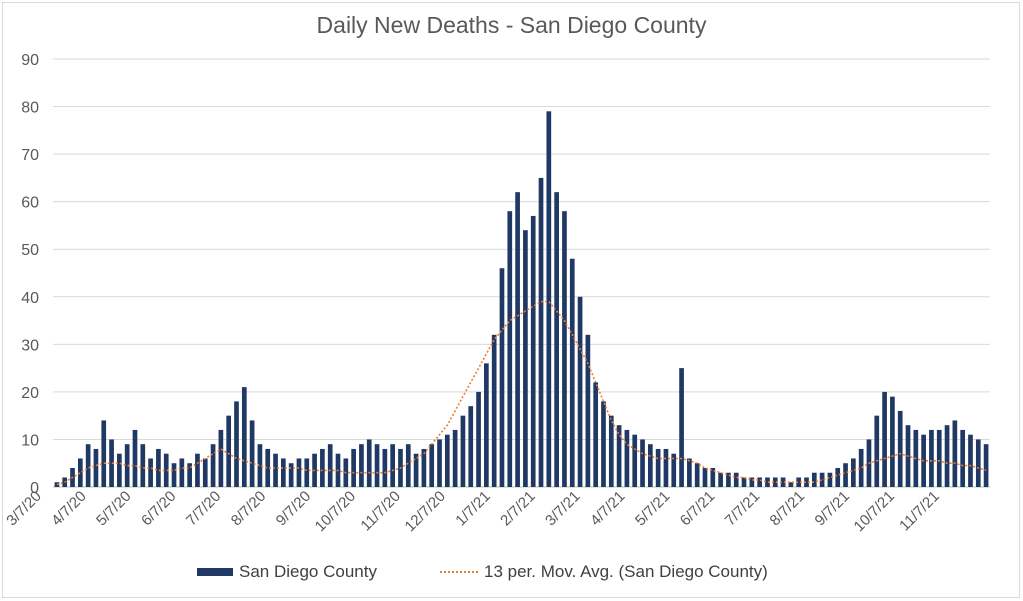 Image resolution: width=1023 pixels, height=601 pixels. Describe the element at coordinates (518, 509) in the screenshot. I see `x-tick-label: 2/7/21` at that location.